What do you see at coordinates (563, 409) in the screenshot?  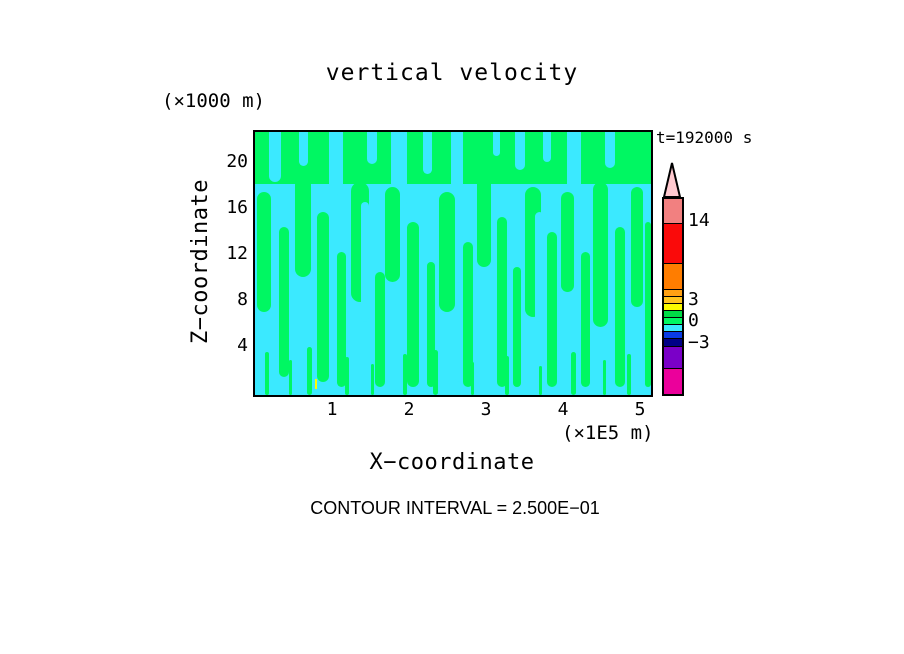 I see `x-tick-label: 4` at bounding box center [563, 409].